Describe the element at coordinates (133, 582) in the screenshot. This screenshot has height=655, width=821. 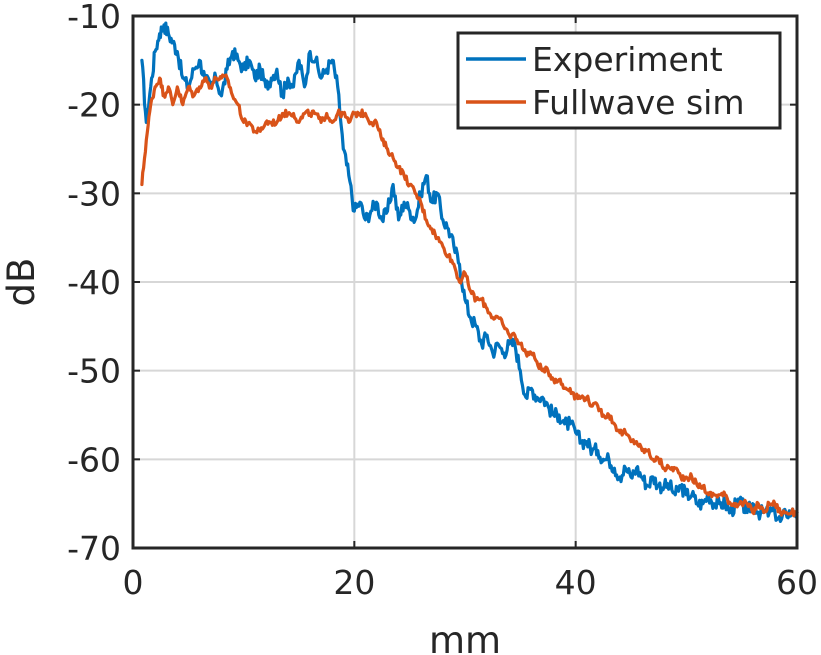
I see `x-tick-label: 0` at that location.